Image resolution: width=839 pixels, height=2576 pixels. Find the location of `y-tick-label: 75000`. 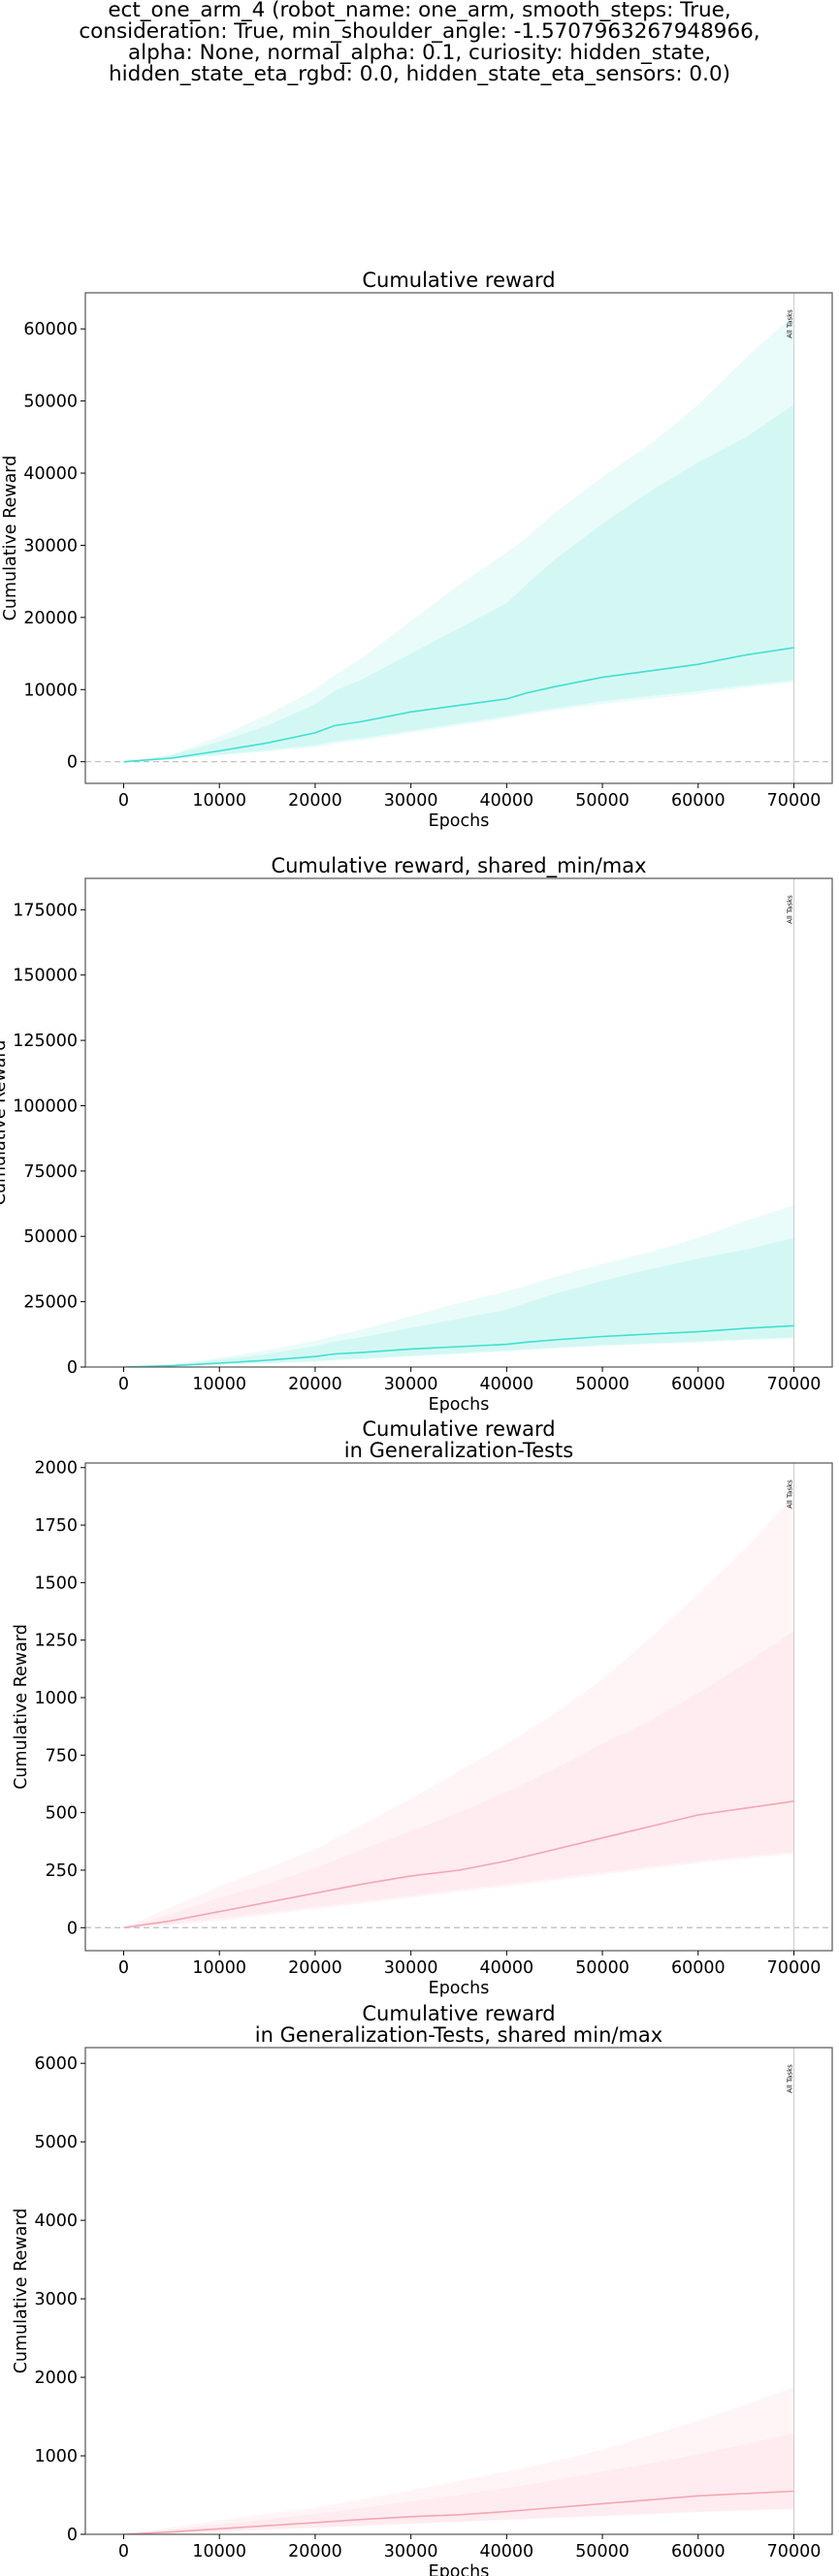

y-tick-label: 75000 is located at coordinates (50, 1172).